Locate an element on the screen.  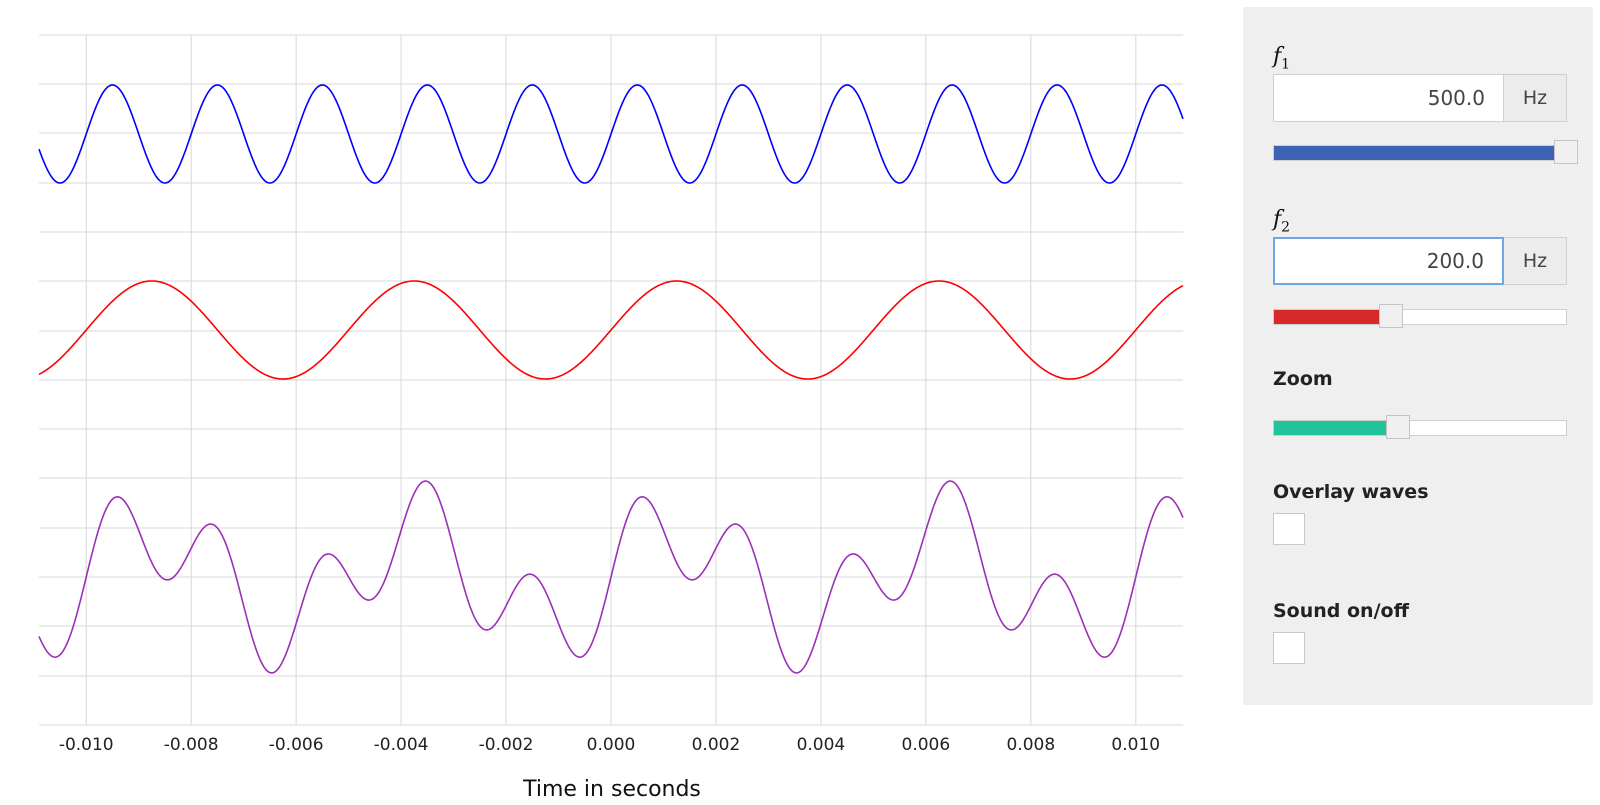
f2-label: f2 is located at coordinates (1281, 221).